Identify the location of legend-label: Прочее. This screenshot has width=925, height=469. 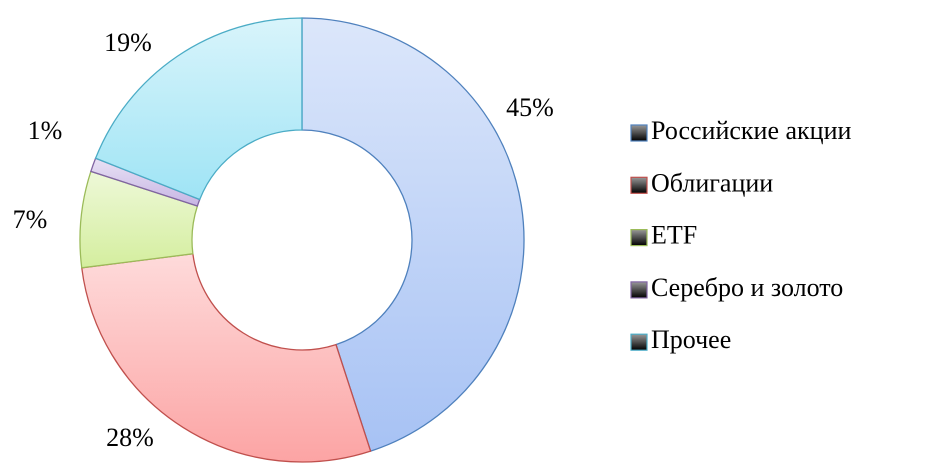
(691, 339).